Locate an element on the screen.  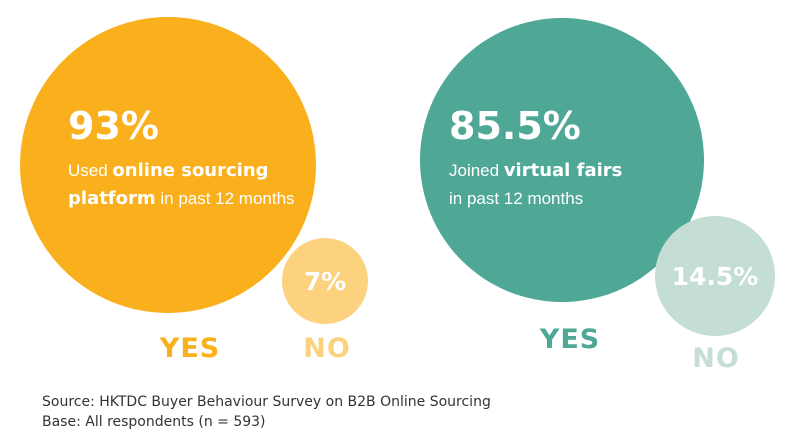
desc-line2-virtual-fairs: in past 12 months is located at coordinates (516, 198).